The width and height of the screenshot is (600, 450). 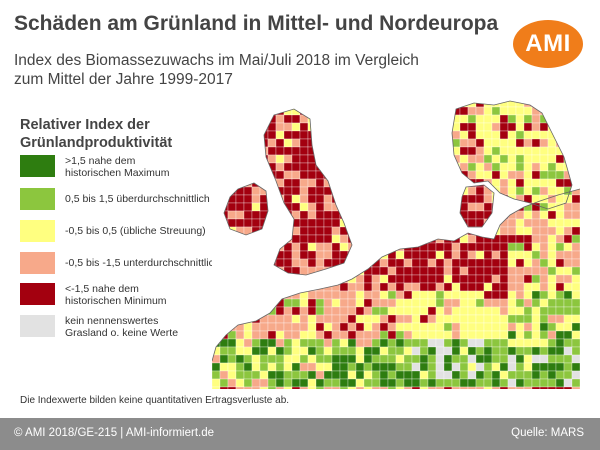 I want to click on legend-item-below-average: -0,5 bis -1,5 unterdurchschnittlich, so click(x=145, y=265).